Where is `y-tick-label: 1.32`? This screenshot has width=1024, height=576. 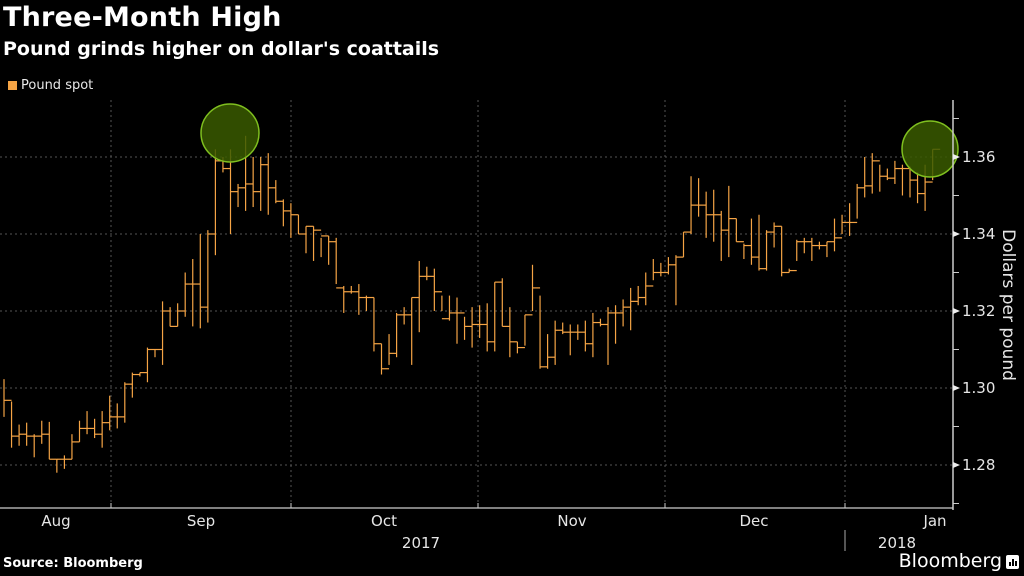 y-tick-label: 1.32 is located at coordinates (978, 311).